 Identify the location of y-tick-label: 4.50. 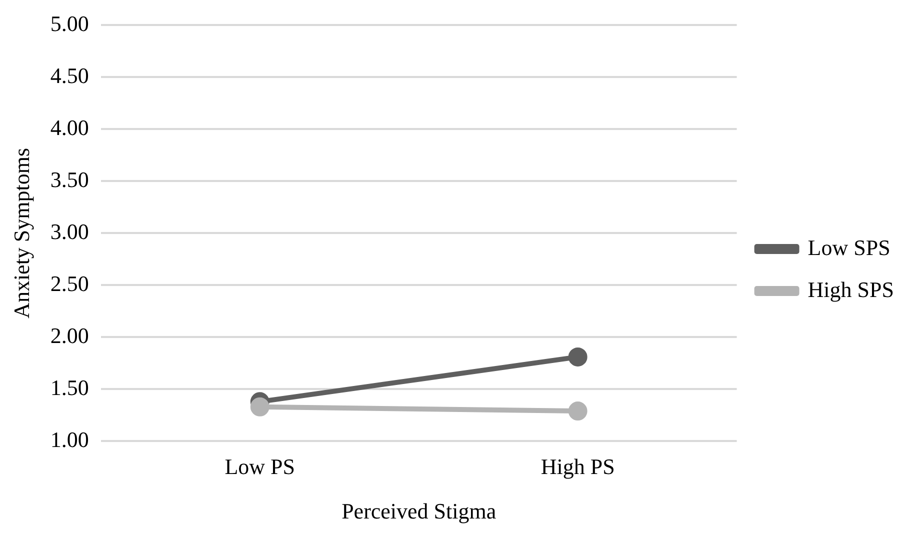
(69, 75).